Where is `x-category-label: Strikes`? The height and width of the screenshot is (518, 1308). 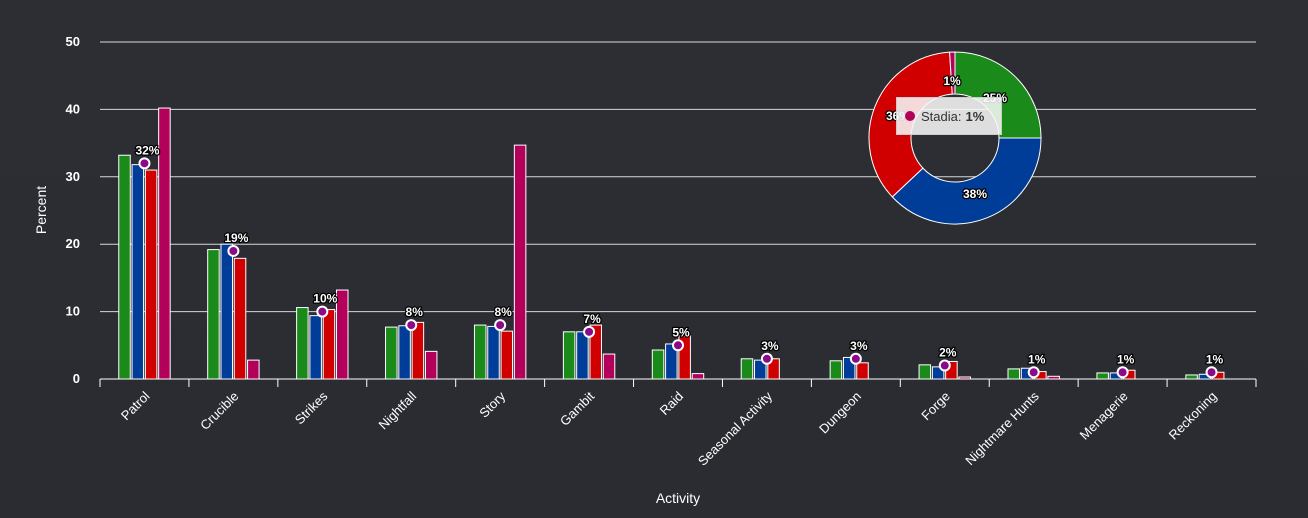 x-category-label: Strikes is located at coordinates (311, 407).